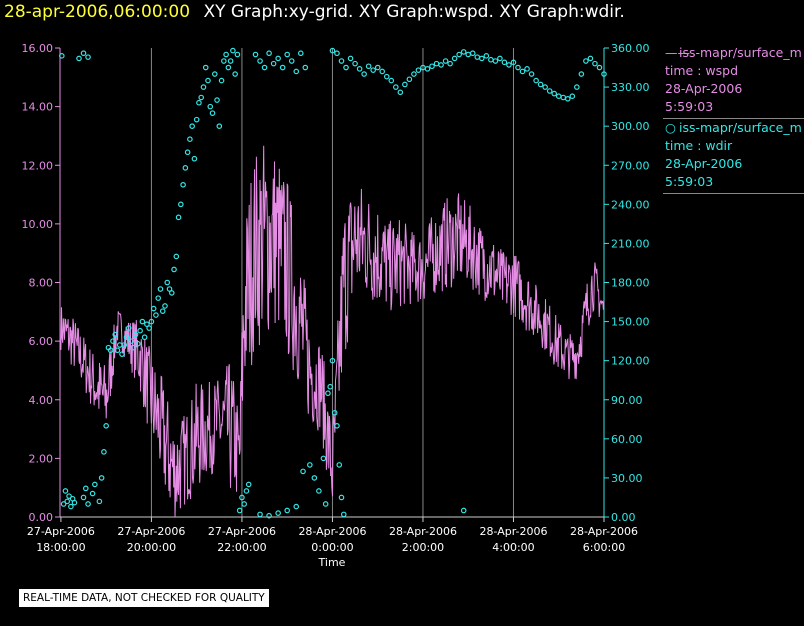  I want to click on y-right-tick-label: 120.00, so click(630, 361).